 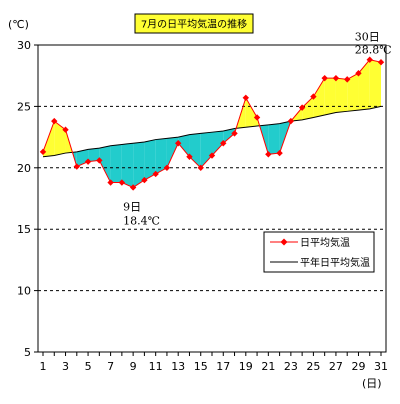 What do you see at coordinates (24, 168) in the screenshot?
I see `y-tick-label-20: 20` at bounding box center [24, 168].